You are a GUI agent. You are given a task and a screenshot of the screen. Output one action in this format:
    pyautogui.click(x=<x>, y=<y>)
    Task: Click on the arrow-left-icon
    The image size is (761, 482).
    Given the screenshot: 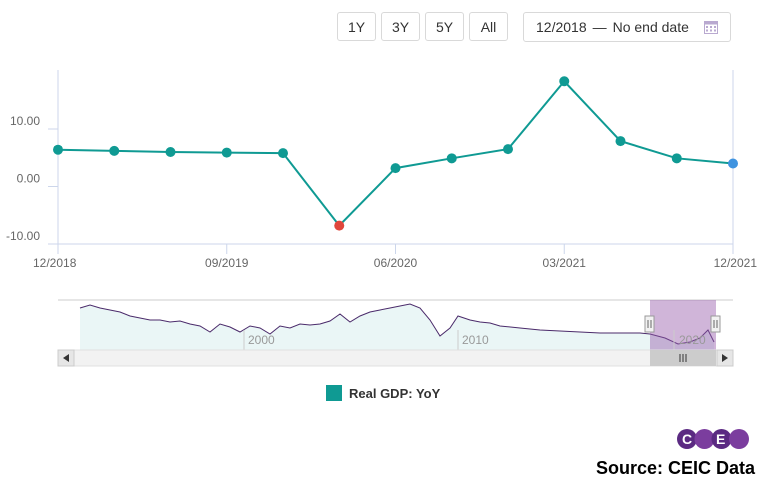 What is the action you would take?
    pyautogui.click(x=66, y=358)
    